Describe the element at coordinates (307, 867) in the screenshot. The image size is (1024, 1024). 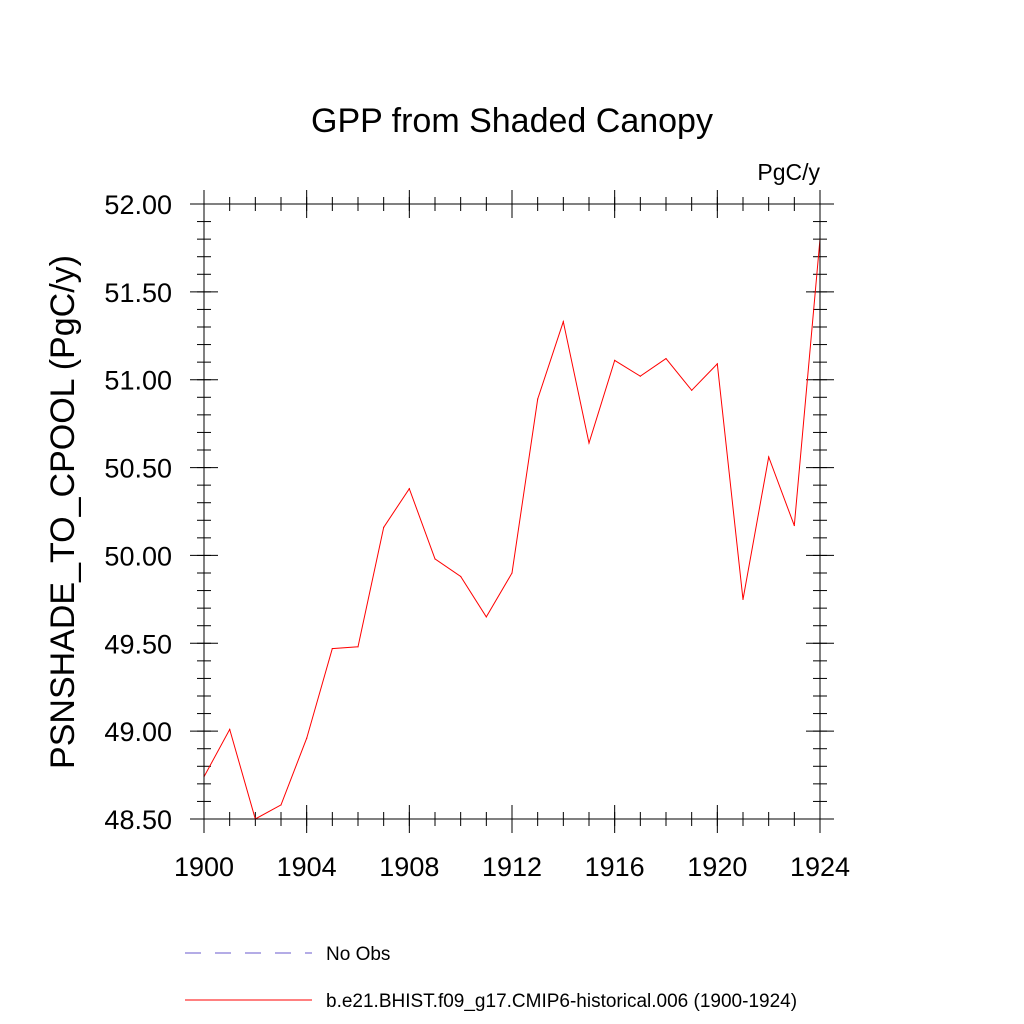
I see `x-tick-label: 1904` at that location.